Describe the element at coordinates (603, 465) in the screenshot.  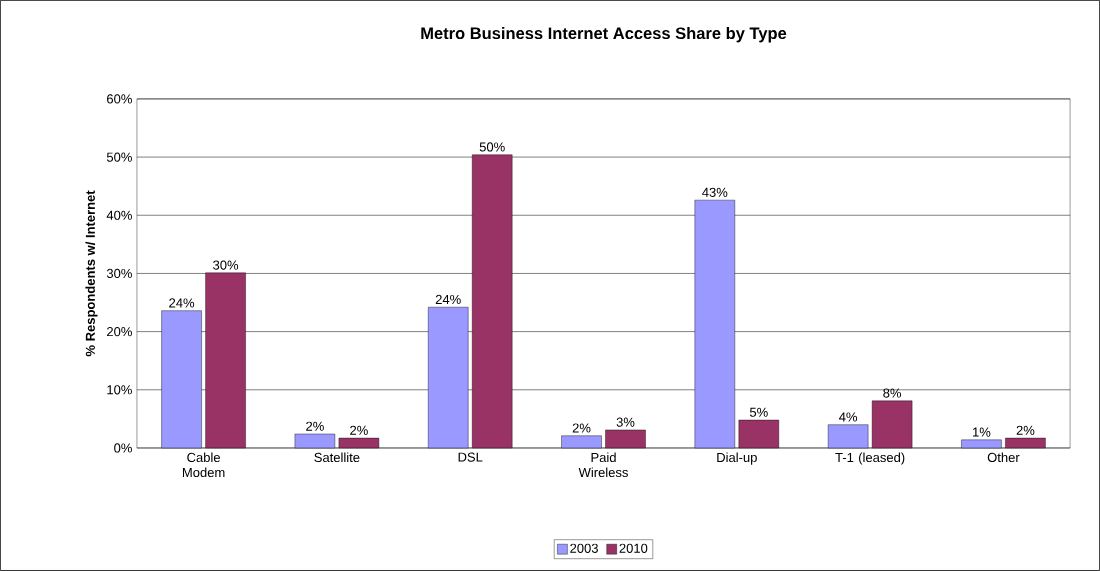
I see `x-tick-label: Paid Wireless` at that location.